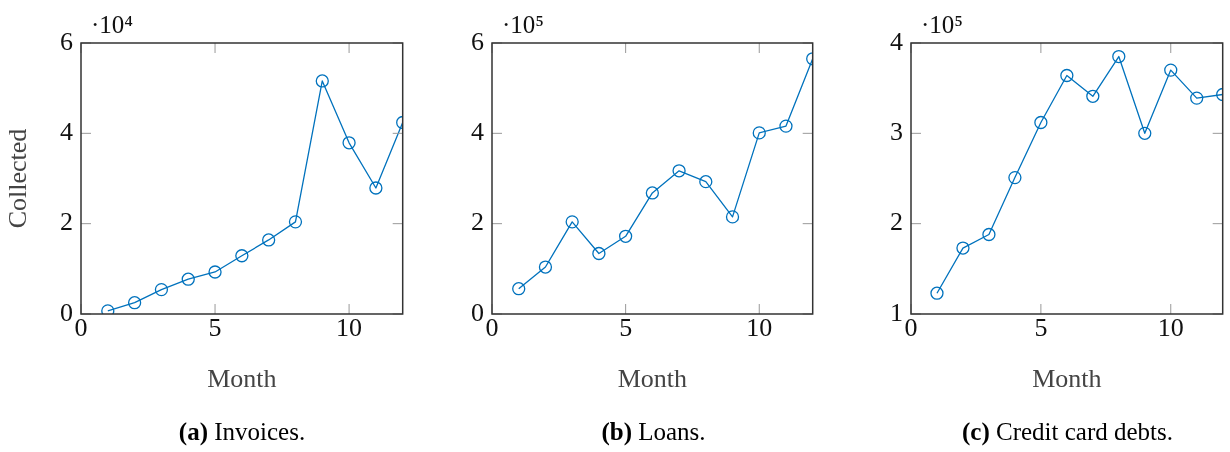 Image resolution: width=1230 pixels, height=452 pixels. Describe the element at coordinates (896, 132) in the screenshot. I see `y-tick-label: 3` at that location.